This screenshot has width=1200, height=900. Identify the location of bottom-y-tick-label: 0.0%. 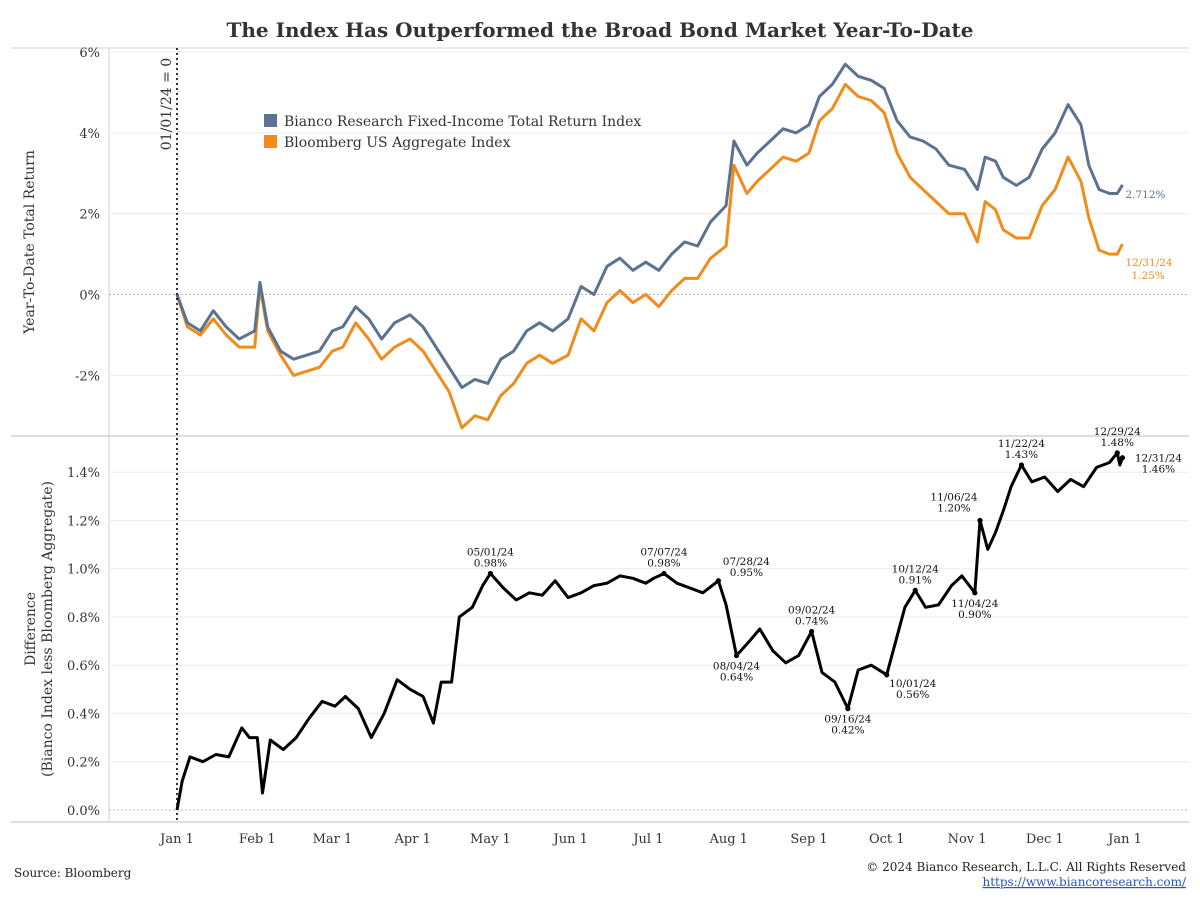
(83, 811).